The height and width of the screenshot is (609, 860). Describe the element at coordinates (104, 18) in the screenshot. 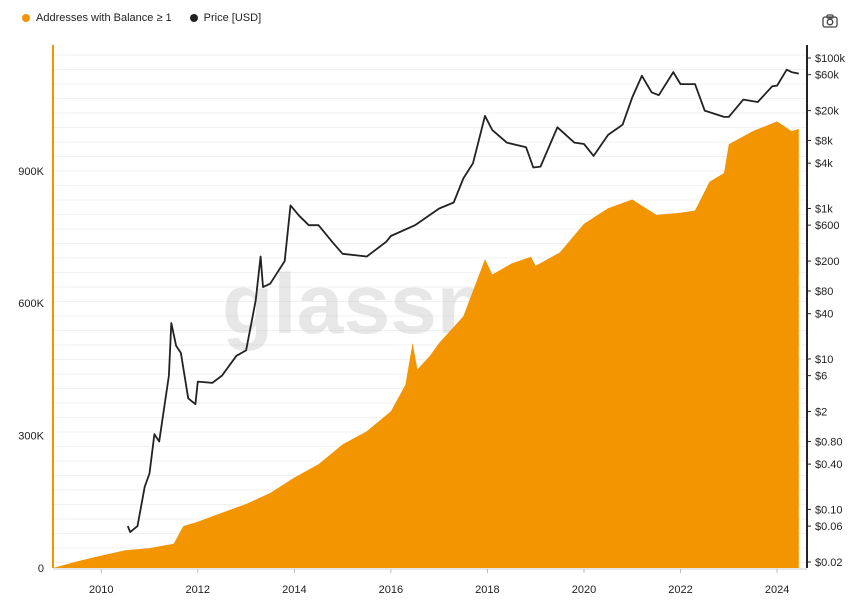

I see `legend-label-addresses: Addresses with Balance ≥ 1` at that location.